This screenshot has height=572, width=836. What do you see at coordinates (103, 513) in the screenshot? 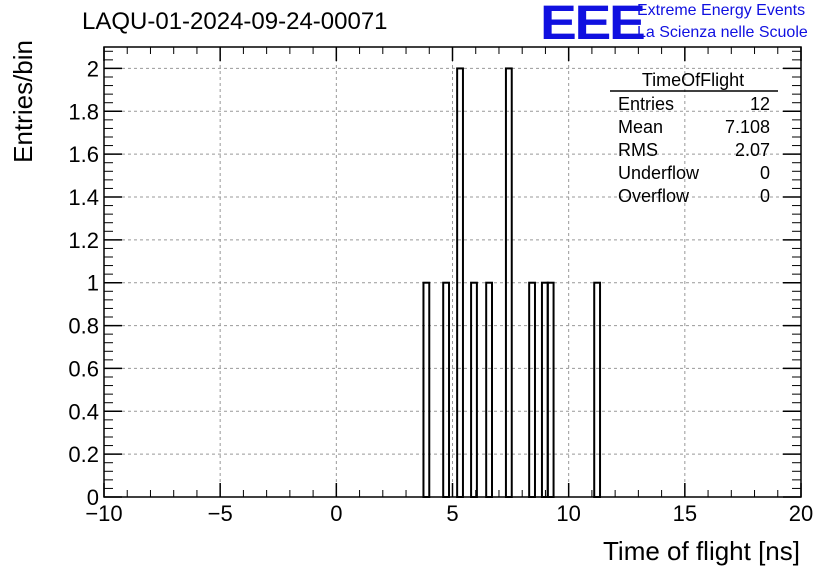
I see `x-tick-label: −10` at bounding box center [103, 513].